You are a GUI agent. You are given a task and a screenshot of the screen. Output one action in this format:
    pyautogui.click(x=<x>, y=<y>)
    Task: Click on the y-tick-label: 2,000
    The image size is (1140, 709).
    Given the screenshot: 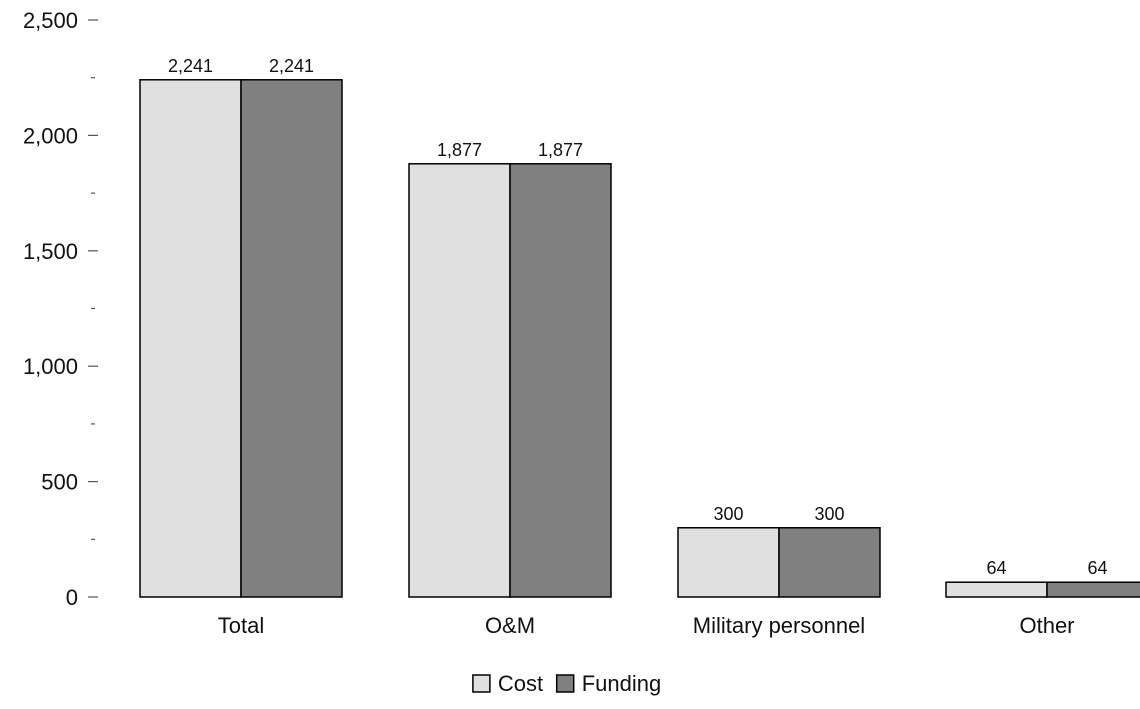 What is the action you would take?
    pyautogui.click(x=50, y=135)
    